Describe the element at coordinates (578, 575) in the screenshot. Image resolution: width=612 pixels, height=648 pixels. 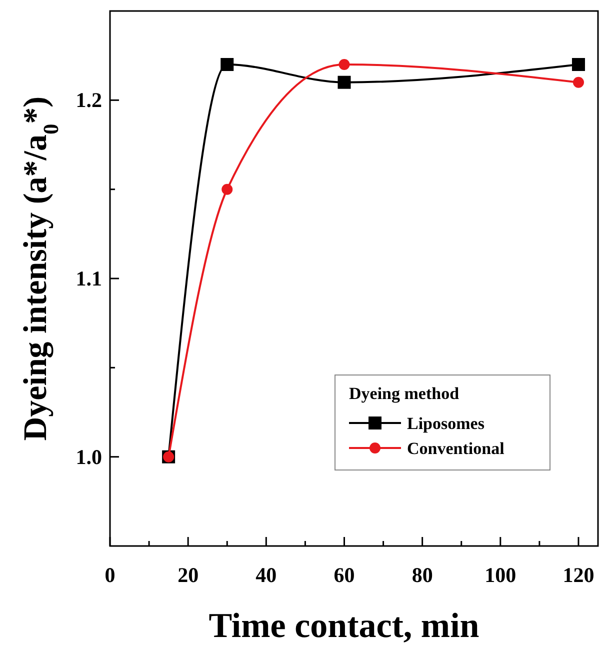
I see `x-tick-label: 120` at that location.